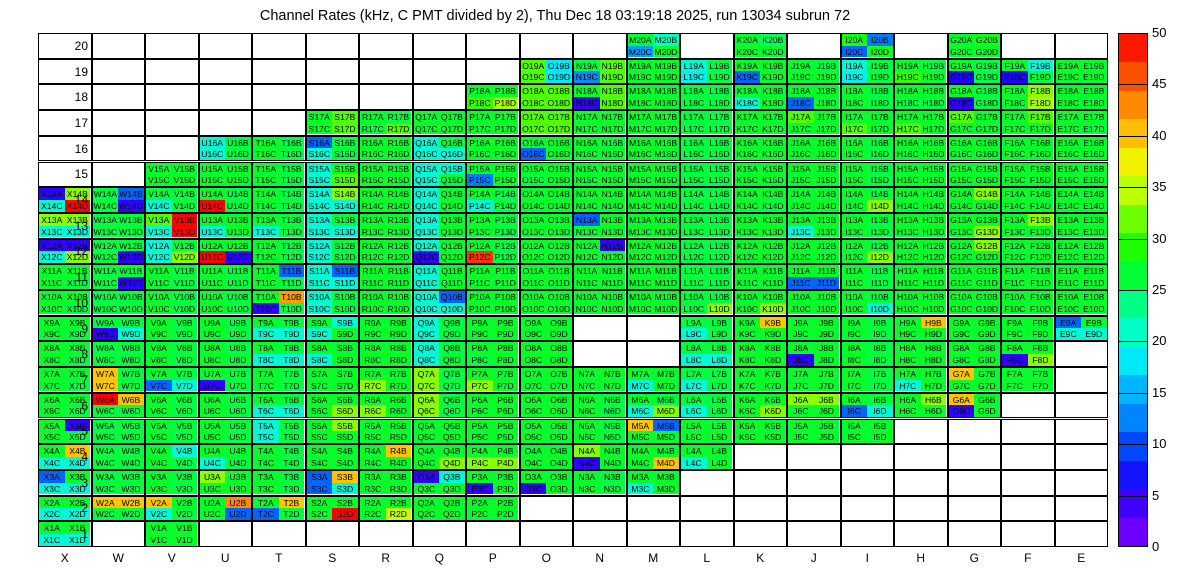 This screenshot has height=572, width=1196. What do you see at coordinates (184, 205) in the screenshot?
I see `channel-V14D: V14D` at bounding box center [184, 205].